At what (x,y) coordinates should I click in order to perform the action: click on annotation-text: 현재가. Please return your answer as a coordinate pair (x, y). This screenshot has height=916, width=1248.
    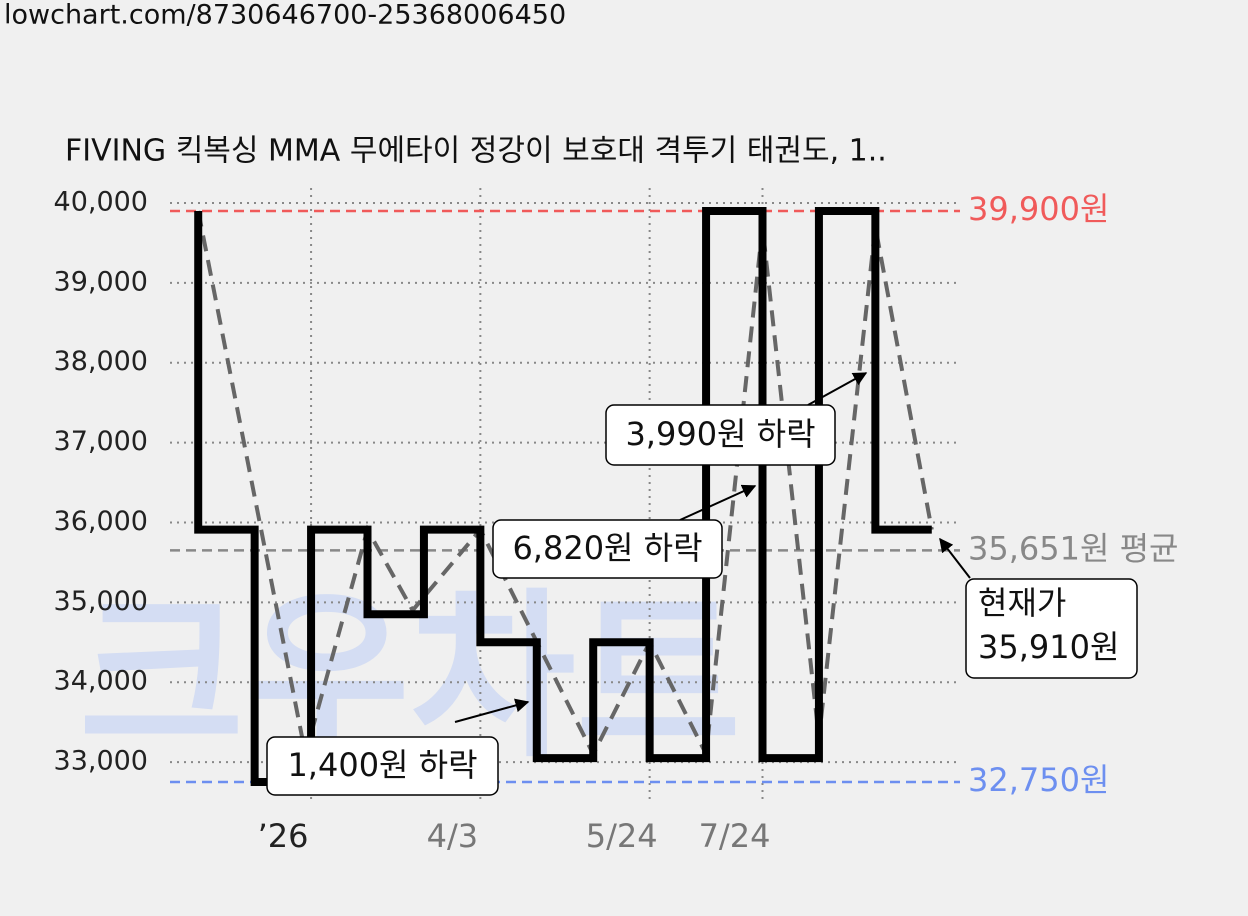
    Looking at the image, I should click on (1022, 603).